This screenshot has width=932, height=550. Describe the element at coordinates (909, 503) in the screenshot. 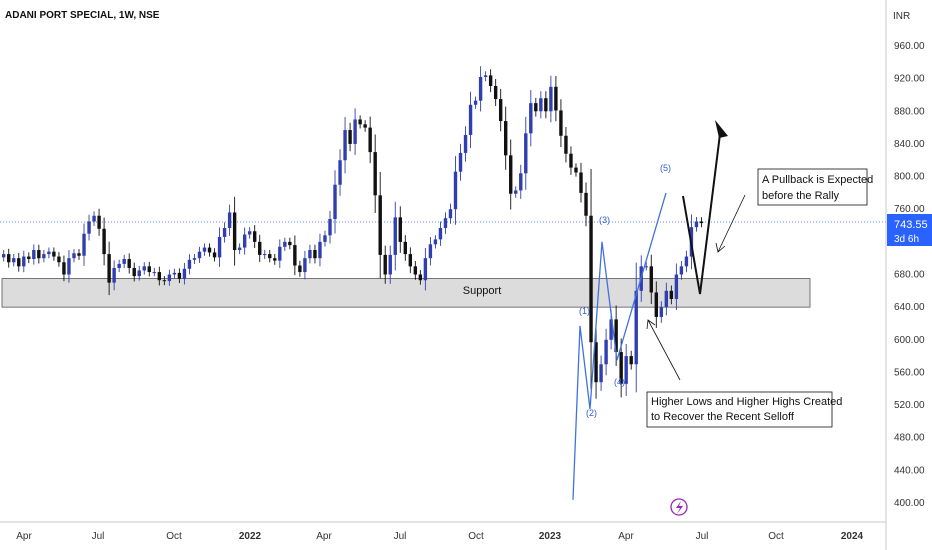

I see `price-tick-label: 400.00` at that location.